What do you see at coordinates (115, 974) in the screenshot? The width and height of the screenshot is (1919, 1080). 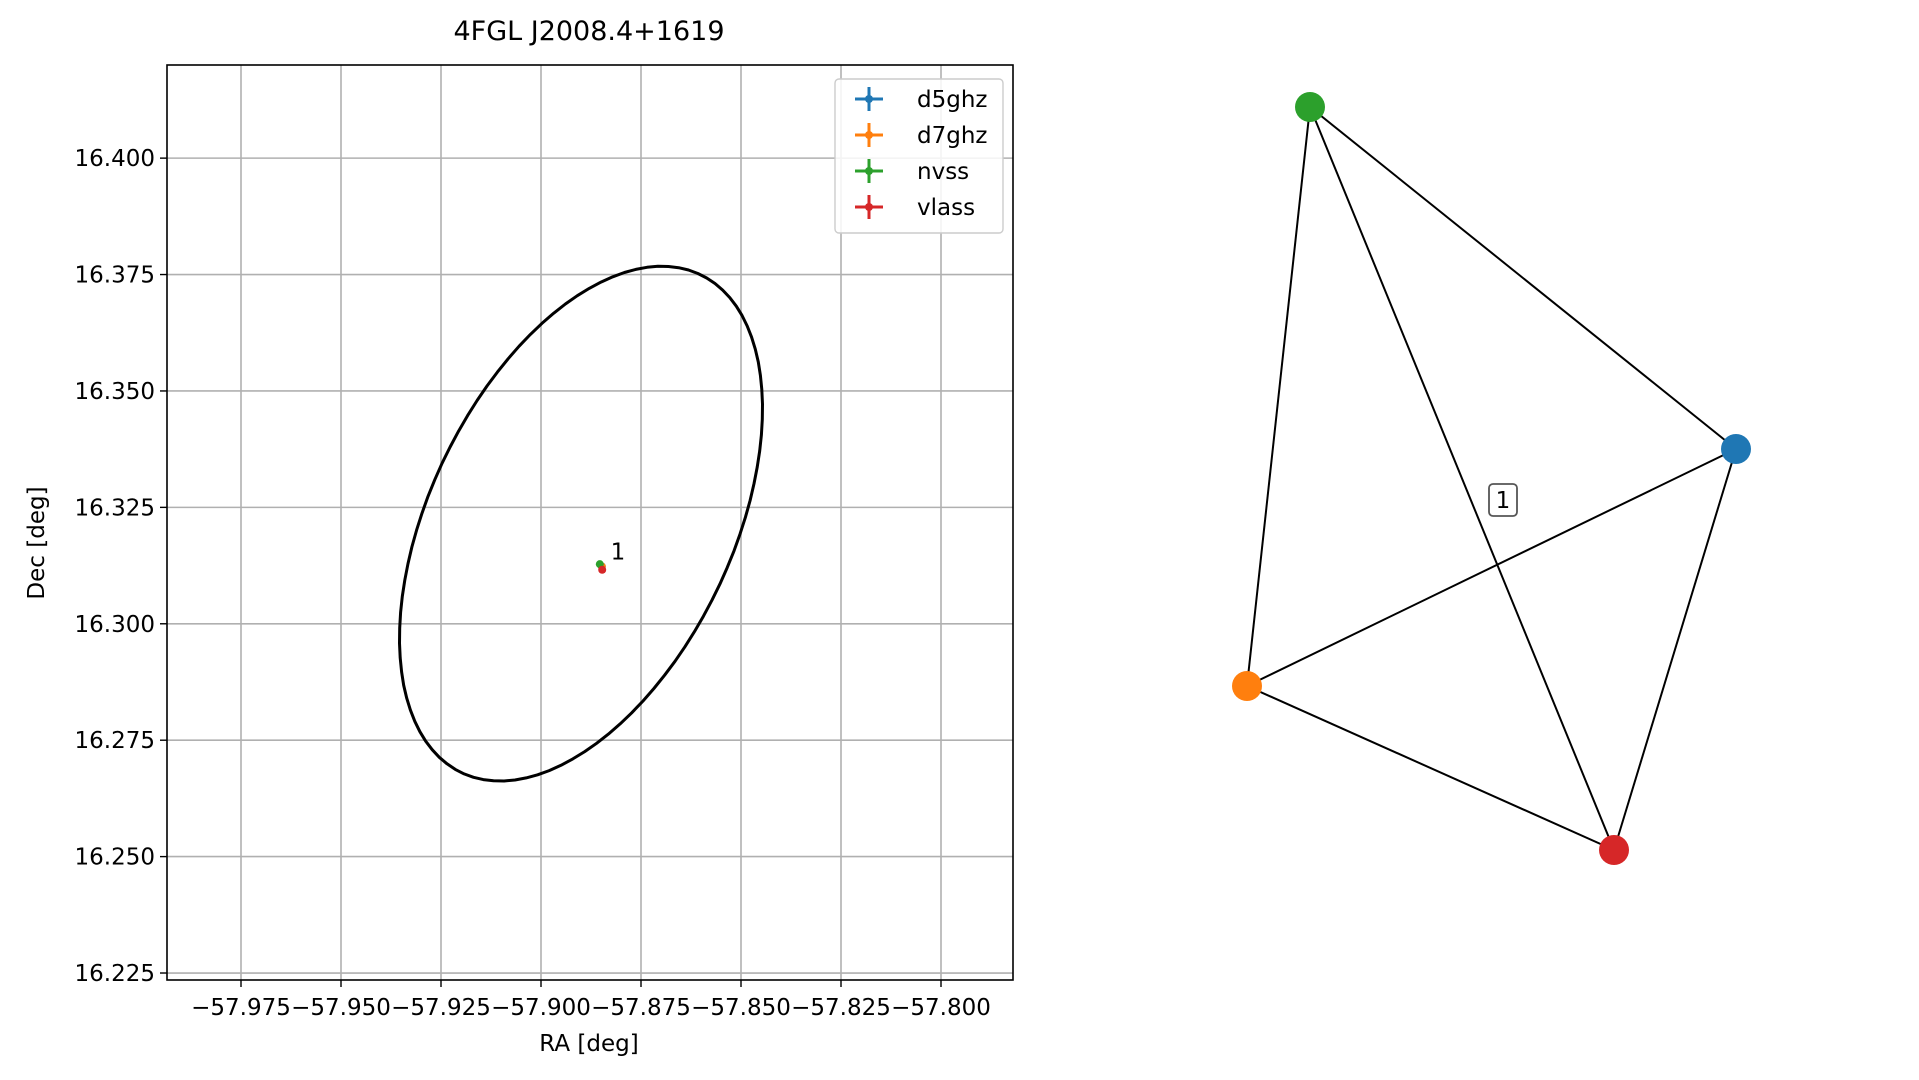 I see `y-tick-label: 16.225` at bounding box center [115, 974].